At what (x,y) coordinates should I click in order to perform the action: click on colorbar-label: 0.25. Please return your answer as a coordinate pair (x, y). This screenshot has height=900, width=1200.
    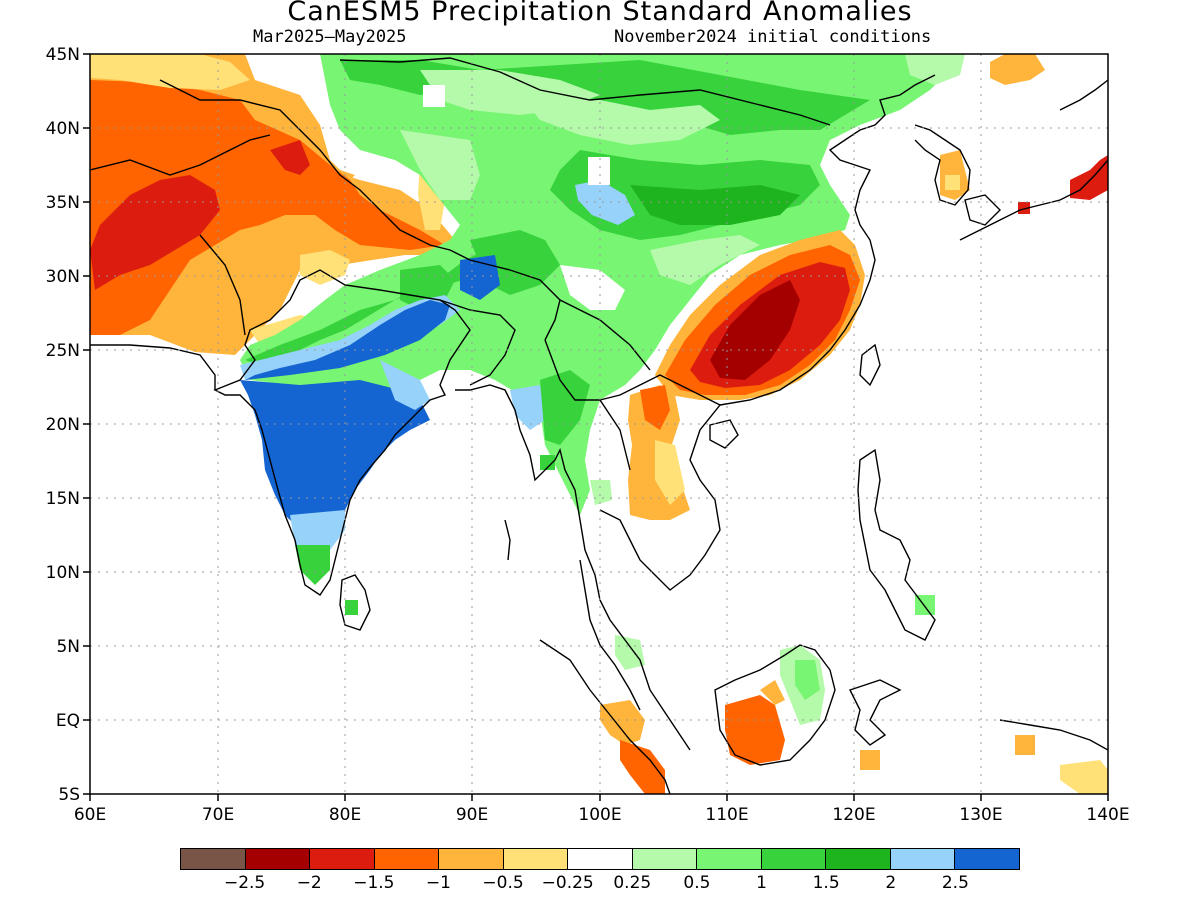
    Looking at the image, I should click on (632, 883).